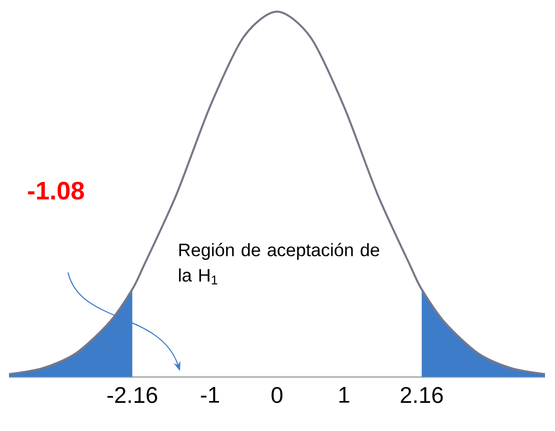 This screenshot has height=431, width=555. What do you see at coordinates (279, 263) in the screenshot?
I see `annotation: Región de aceptación de la H$_{1}$` at bounding box center [279, 263].